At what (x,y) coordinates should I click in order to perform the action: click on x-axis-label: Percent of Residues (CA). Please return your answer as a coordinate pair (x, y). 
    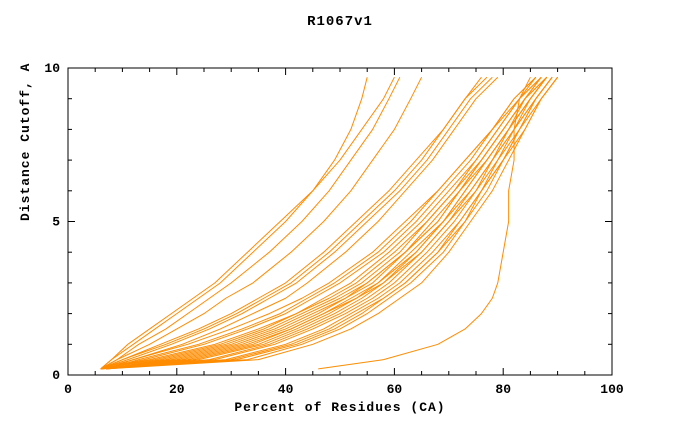
    Looking at the image, I should click on (340, 407).